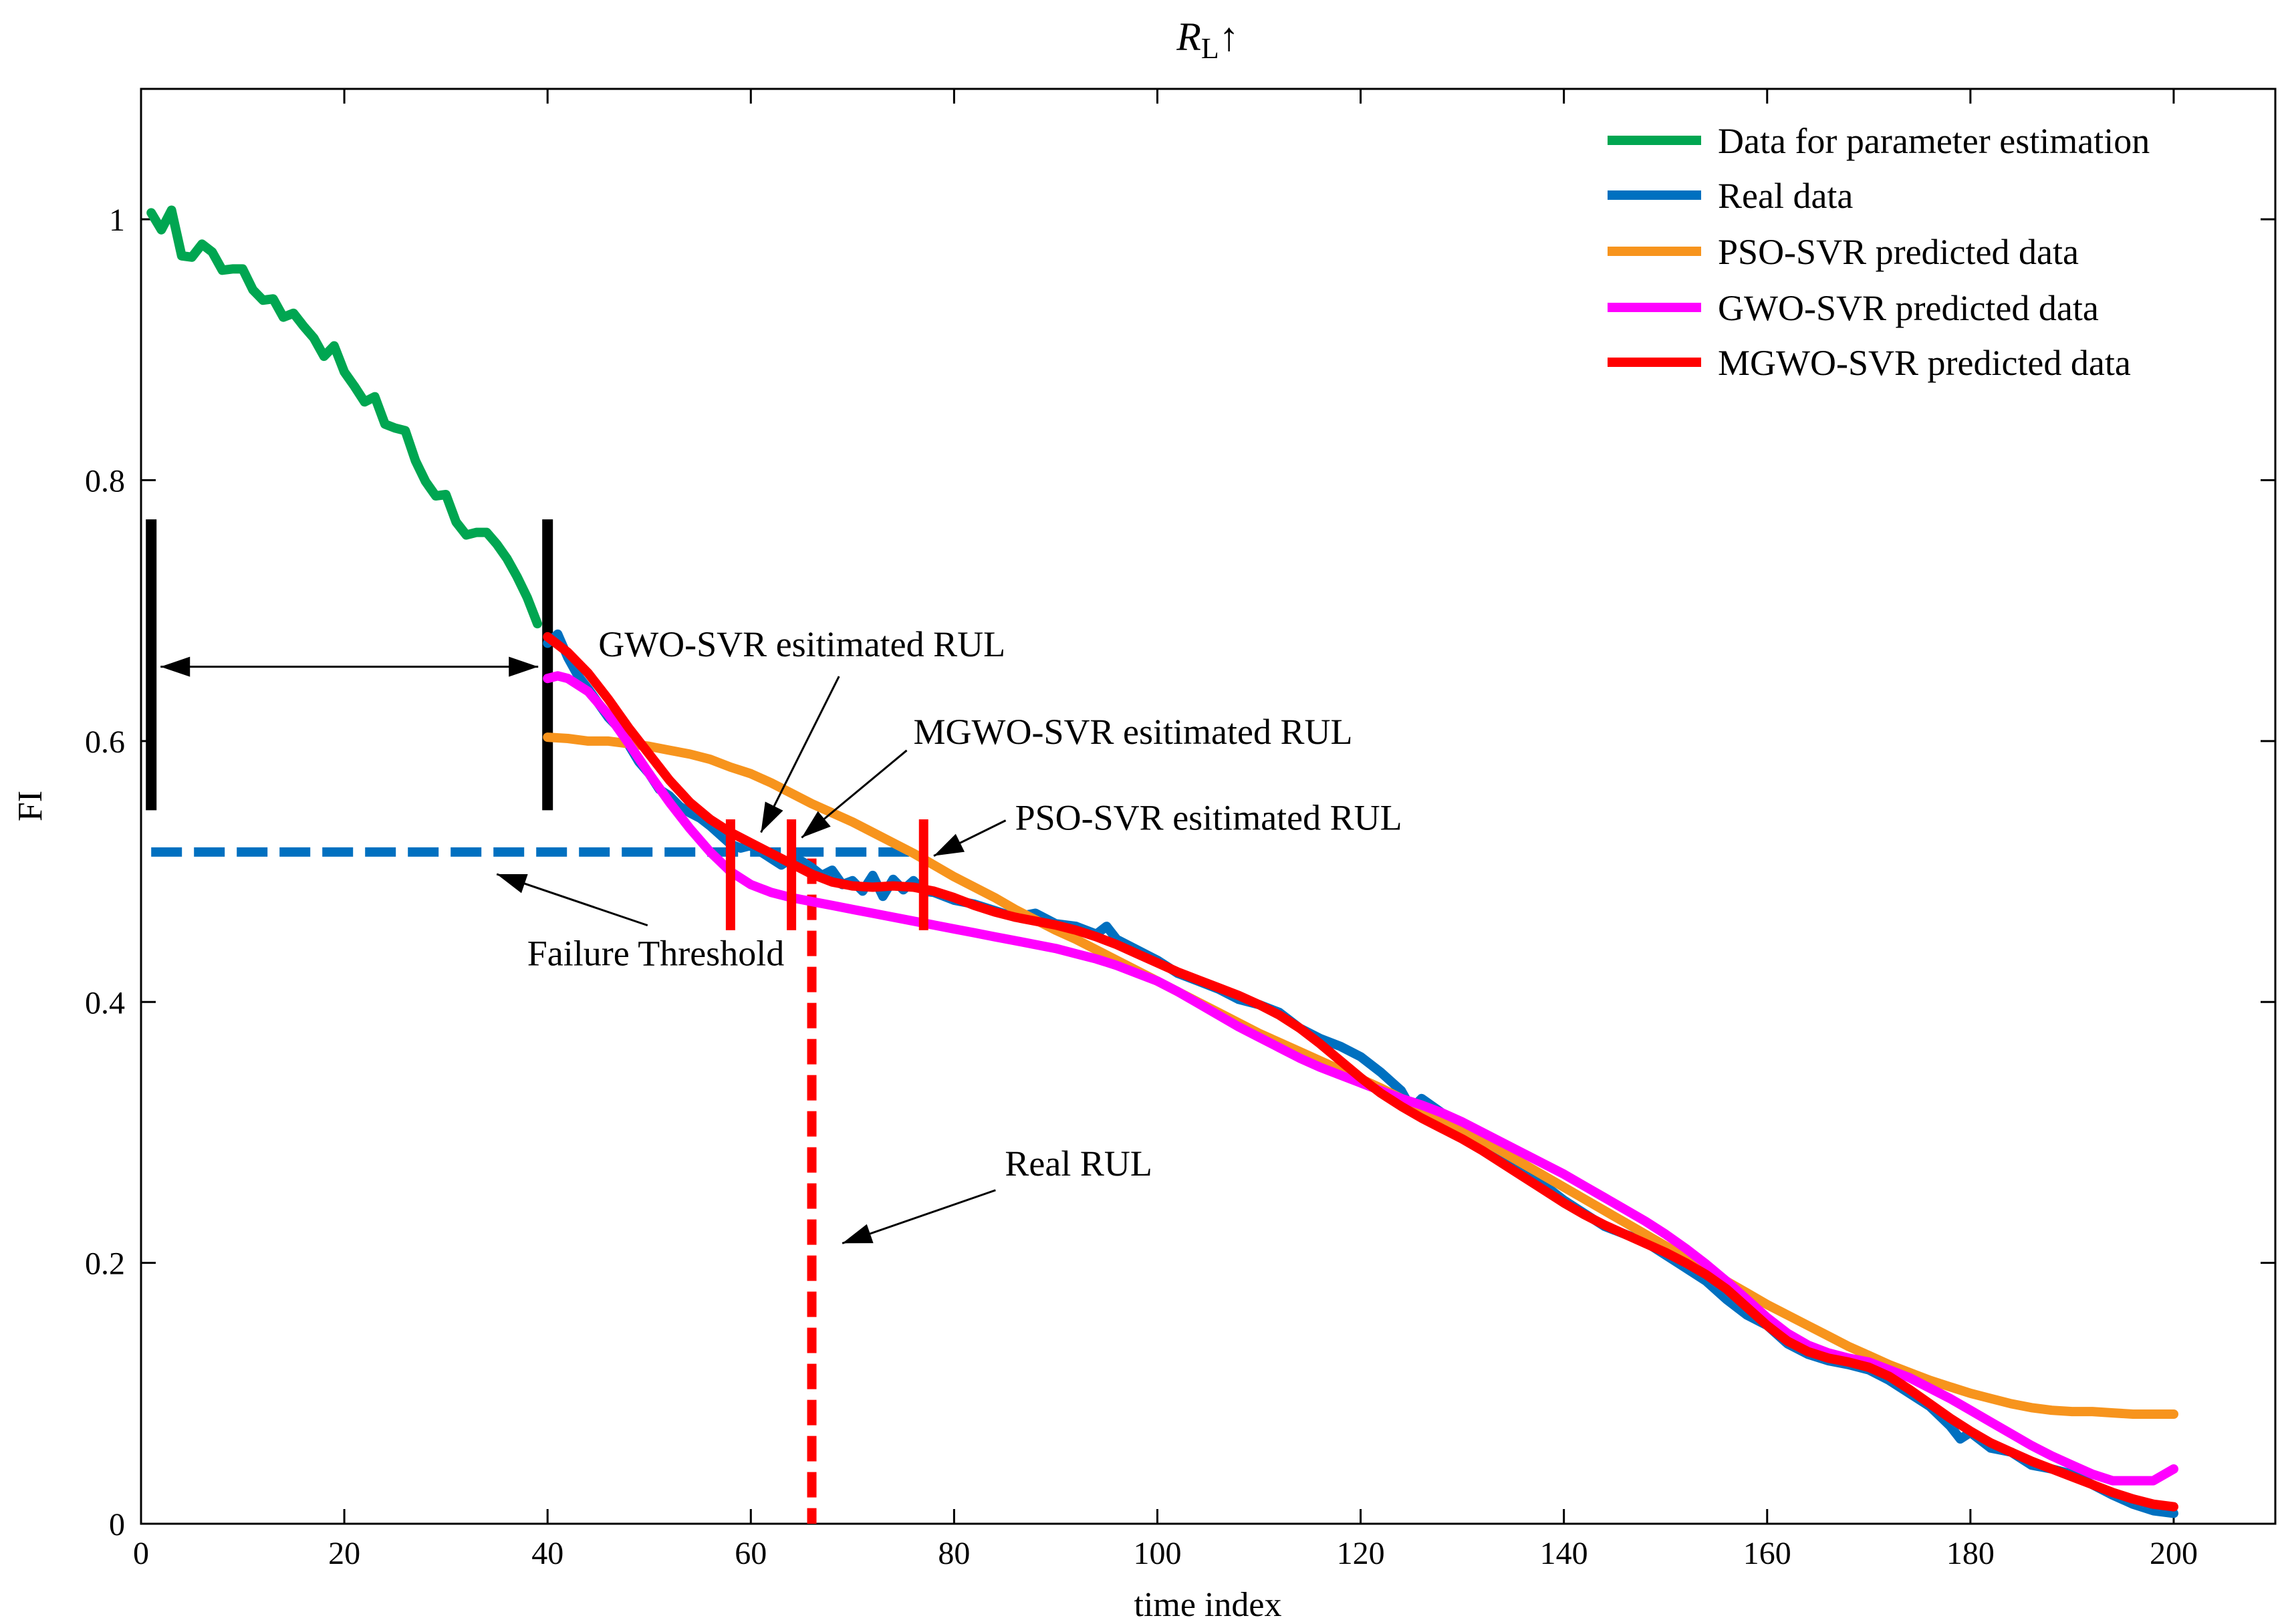 Image resolution: width=2284 pixels, height=1624 pixels. Describe the element at coordinates (1078, 1163) in the screenshot. I see `annotation-label-real-rul: Real RUL` at that location.